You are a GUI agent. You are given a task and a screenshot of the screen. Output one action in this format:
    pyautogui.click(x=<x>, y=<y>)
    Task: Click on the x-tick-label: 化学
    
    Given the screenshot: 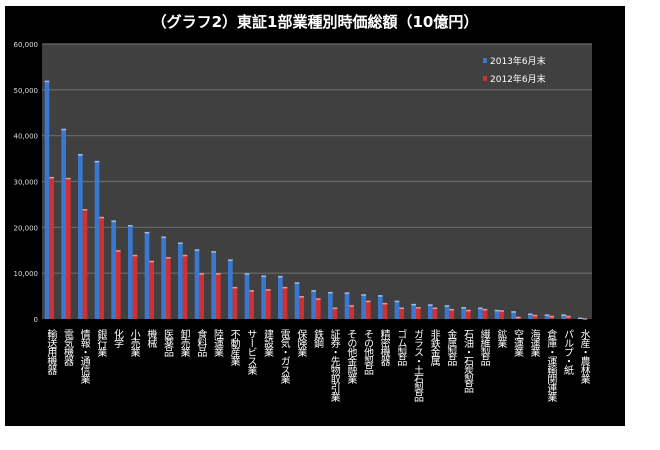 What is the action you would take?
    pyautogui.click(x=118, y=338)
    